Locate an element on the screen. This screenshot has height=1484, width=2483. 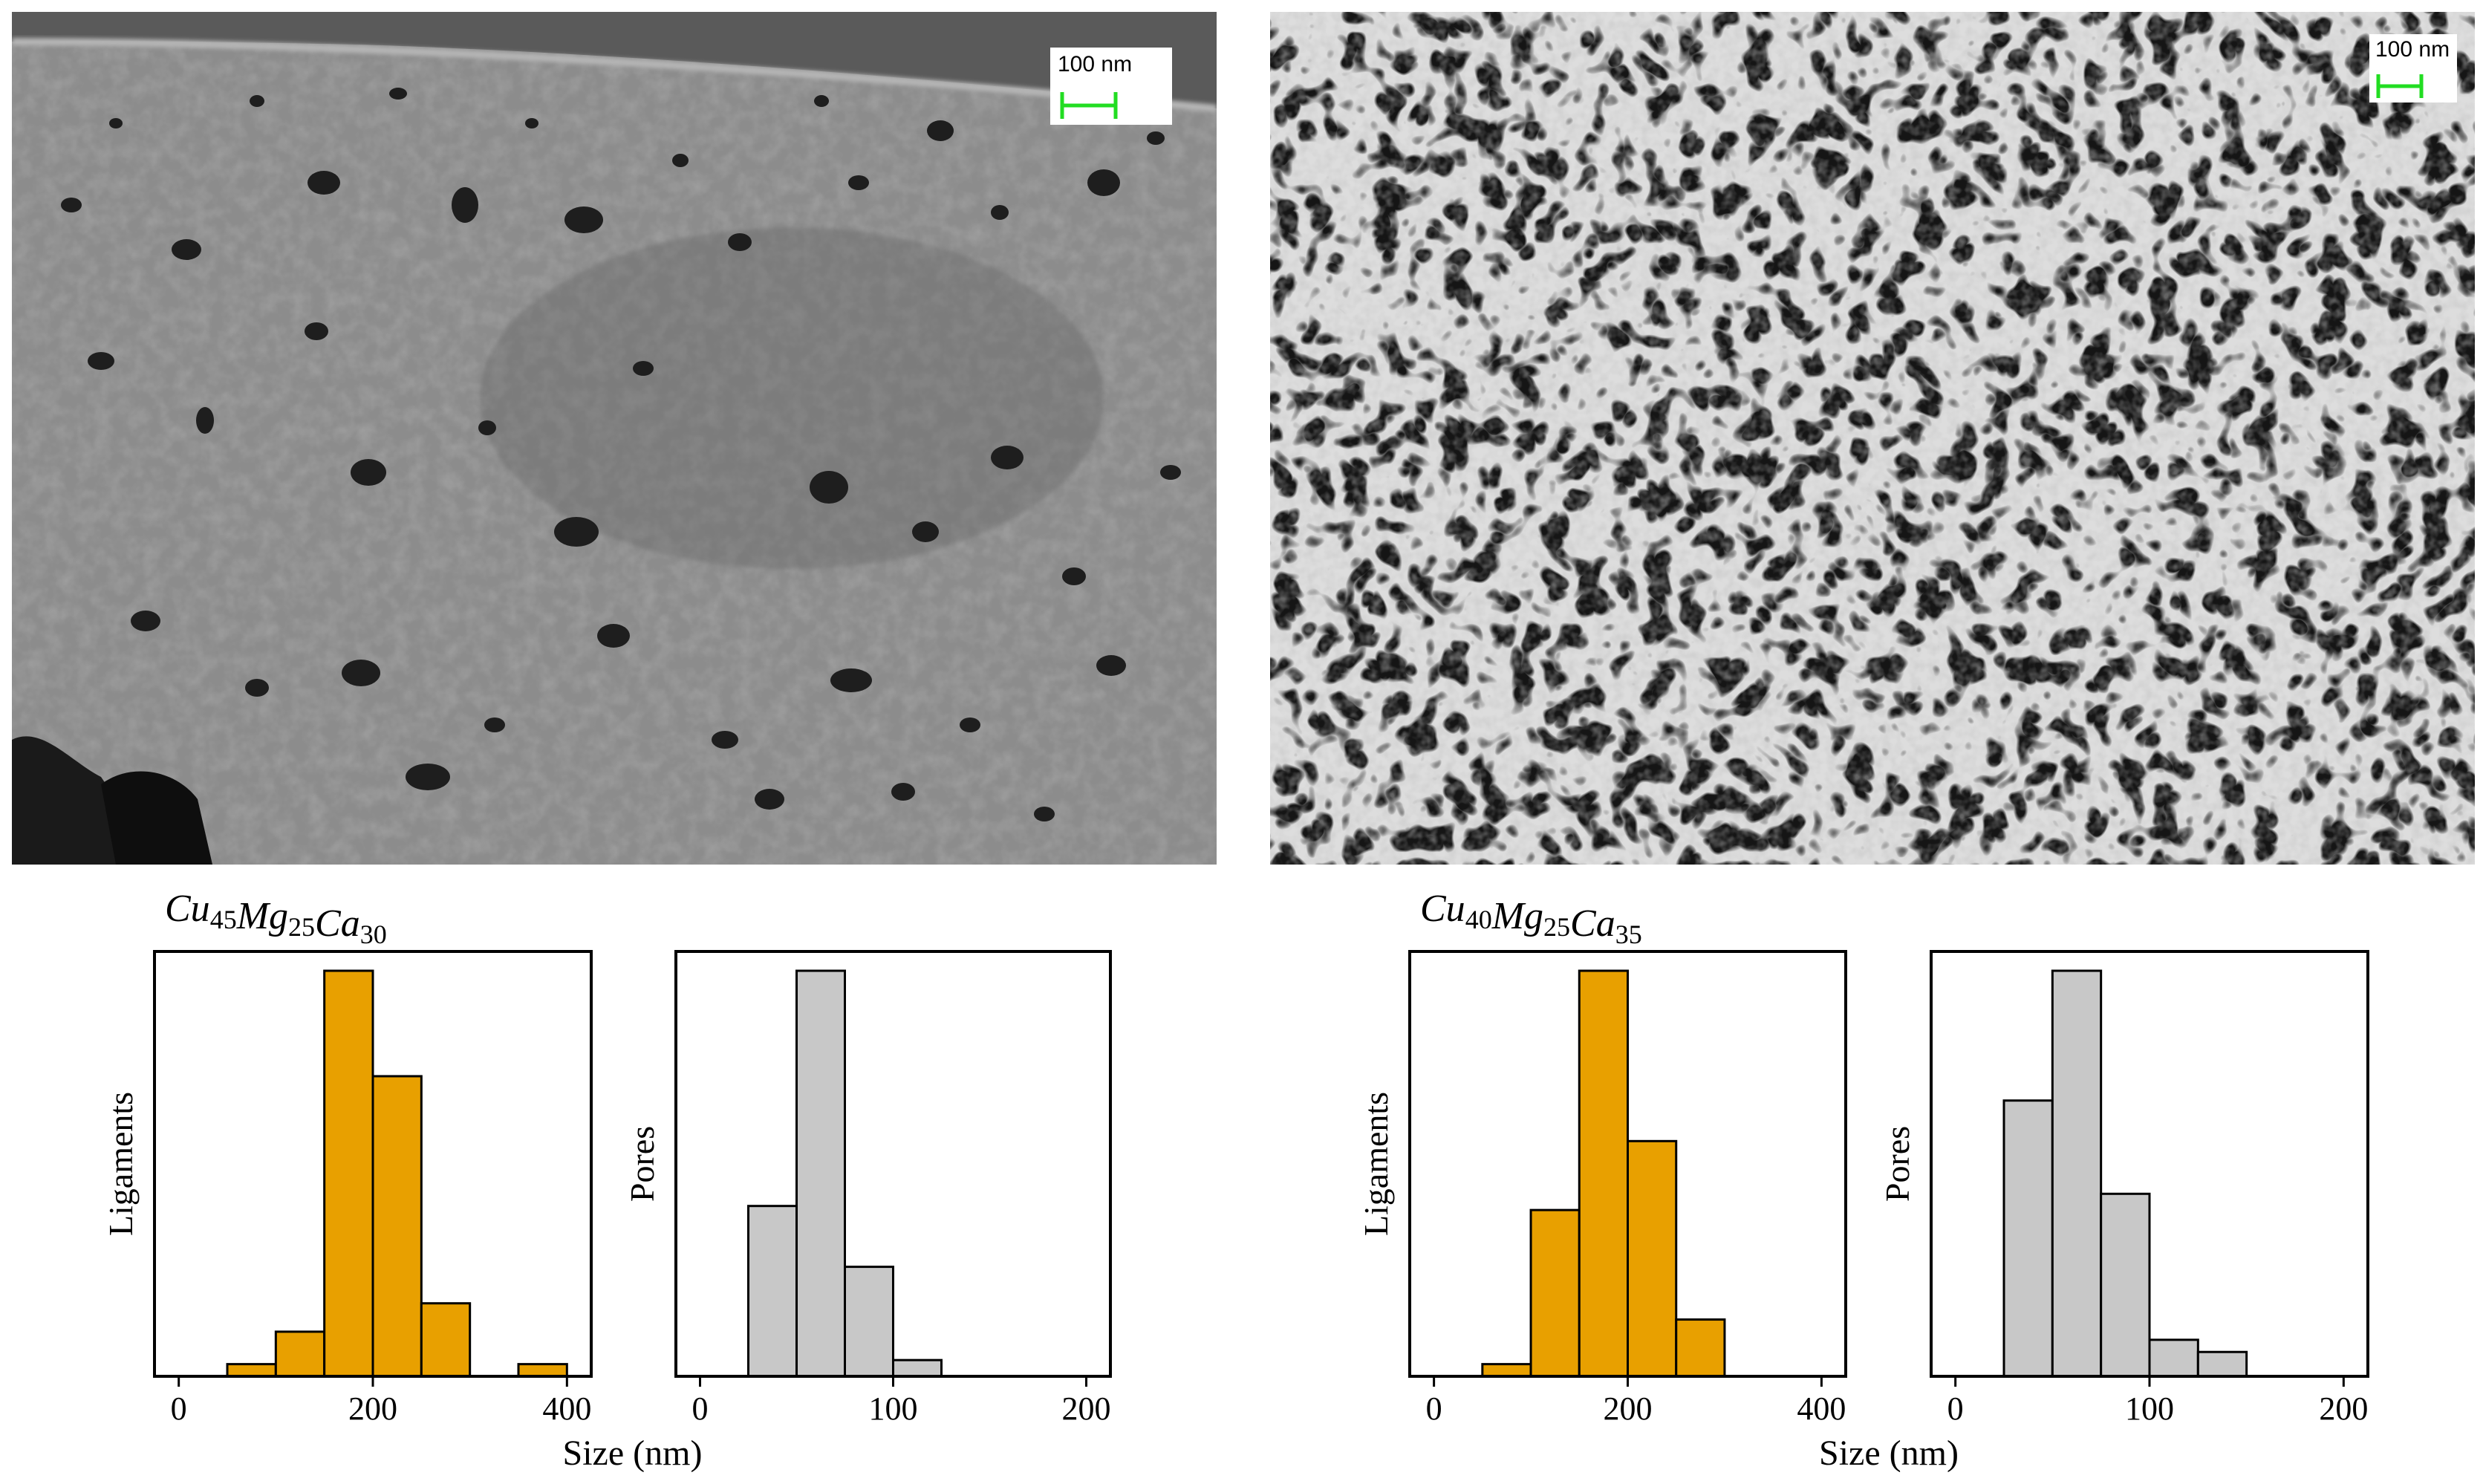
scale-bar-left: 100 nm is located at coordinates (1111, 87).